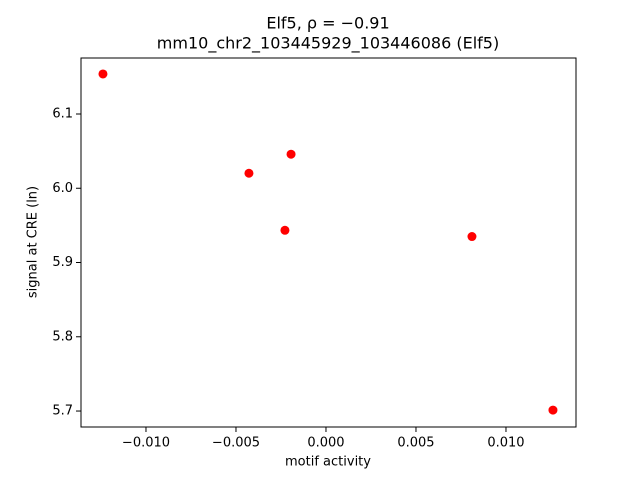  I want to click on y-tick-label: 6.1, so click(62, 113).